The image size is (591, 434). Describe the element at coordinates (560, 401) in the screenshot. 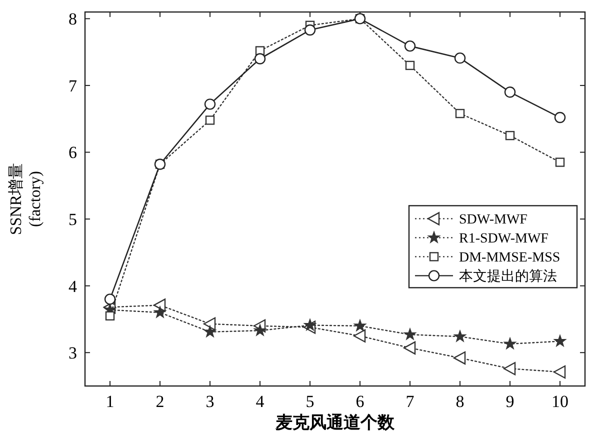

I see `x-tick-label: 10` at that location.